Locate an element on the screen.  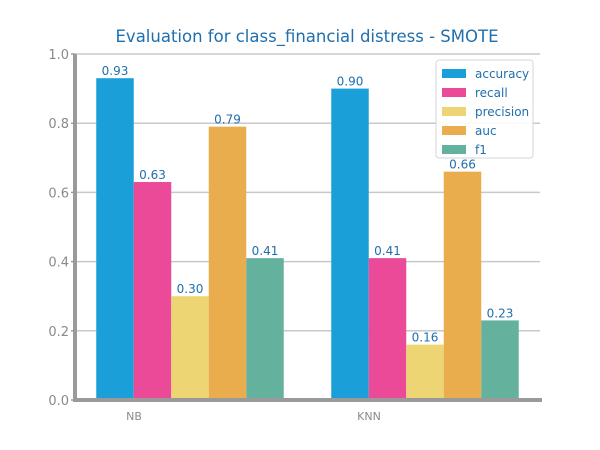
bar-accuracy-nb is located at coordinates (115, 239).